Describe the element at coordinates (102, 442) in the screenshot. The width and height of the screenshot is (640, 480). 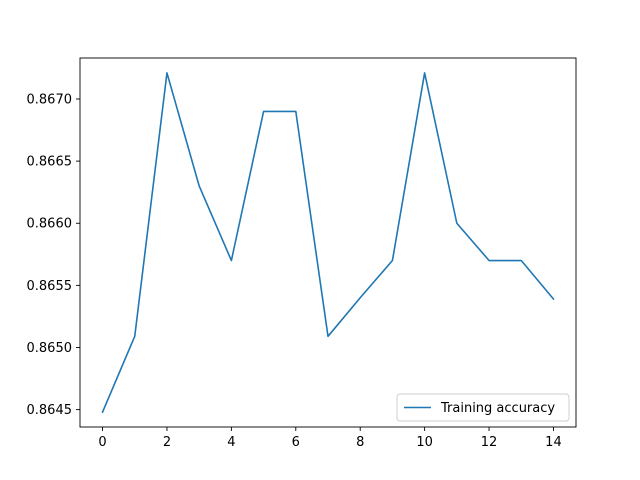
I see `x-tick-label-0: 0` at that location.